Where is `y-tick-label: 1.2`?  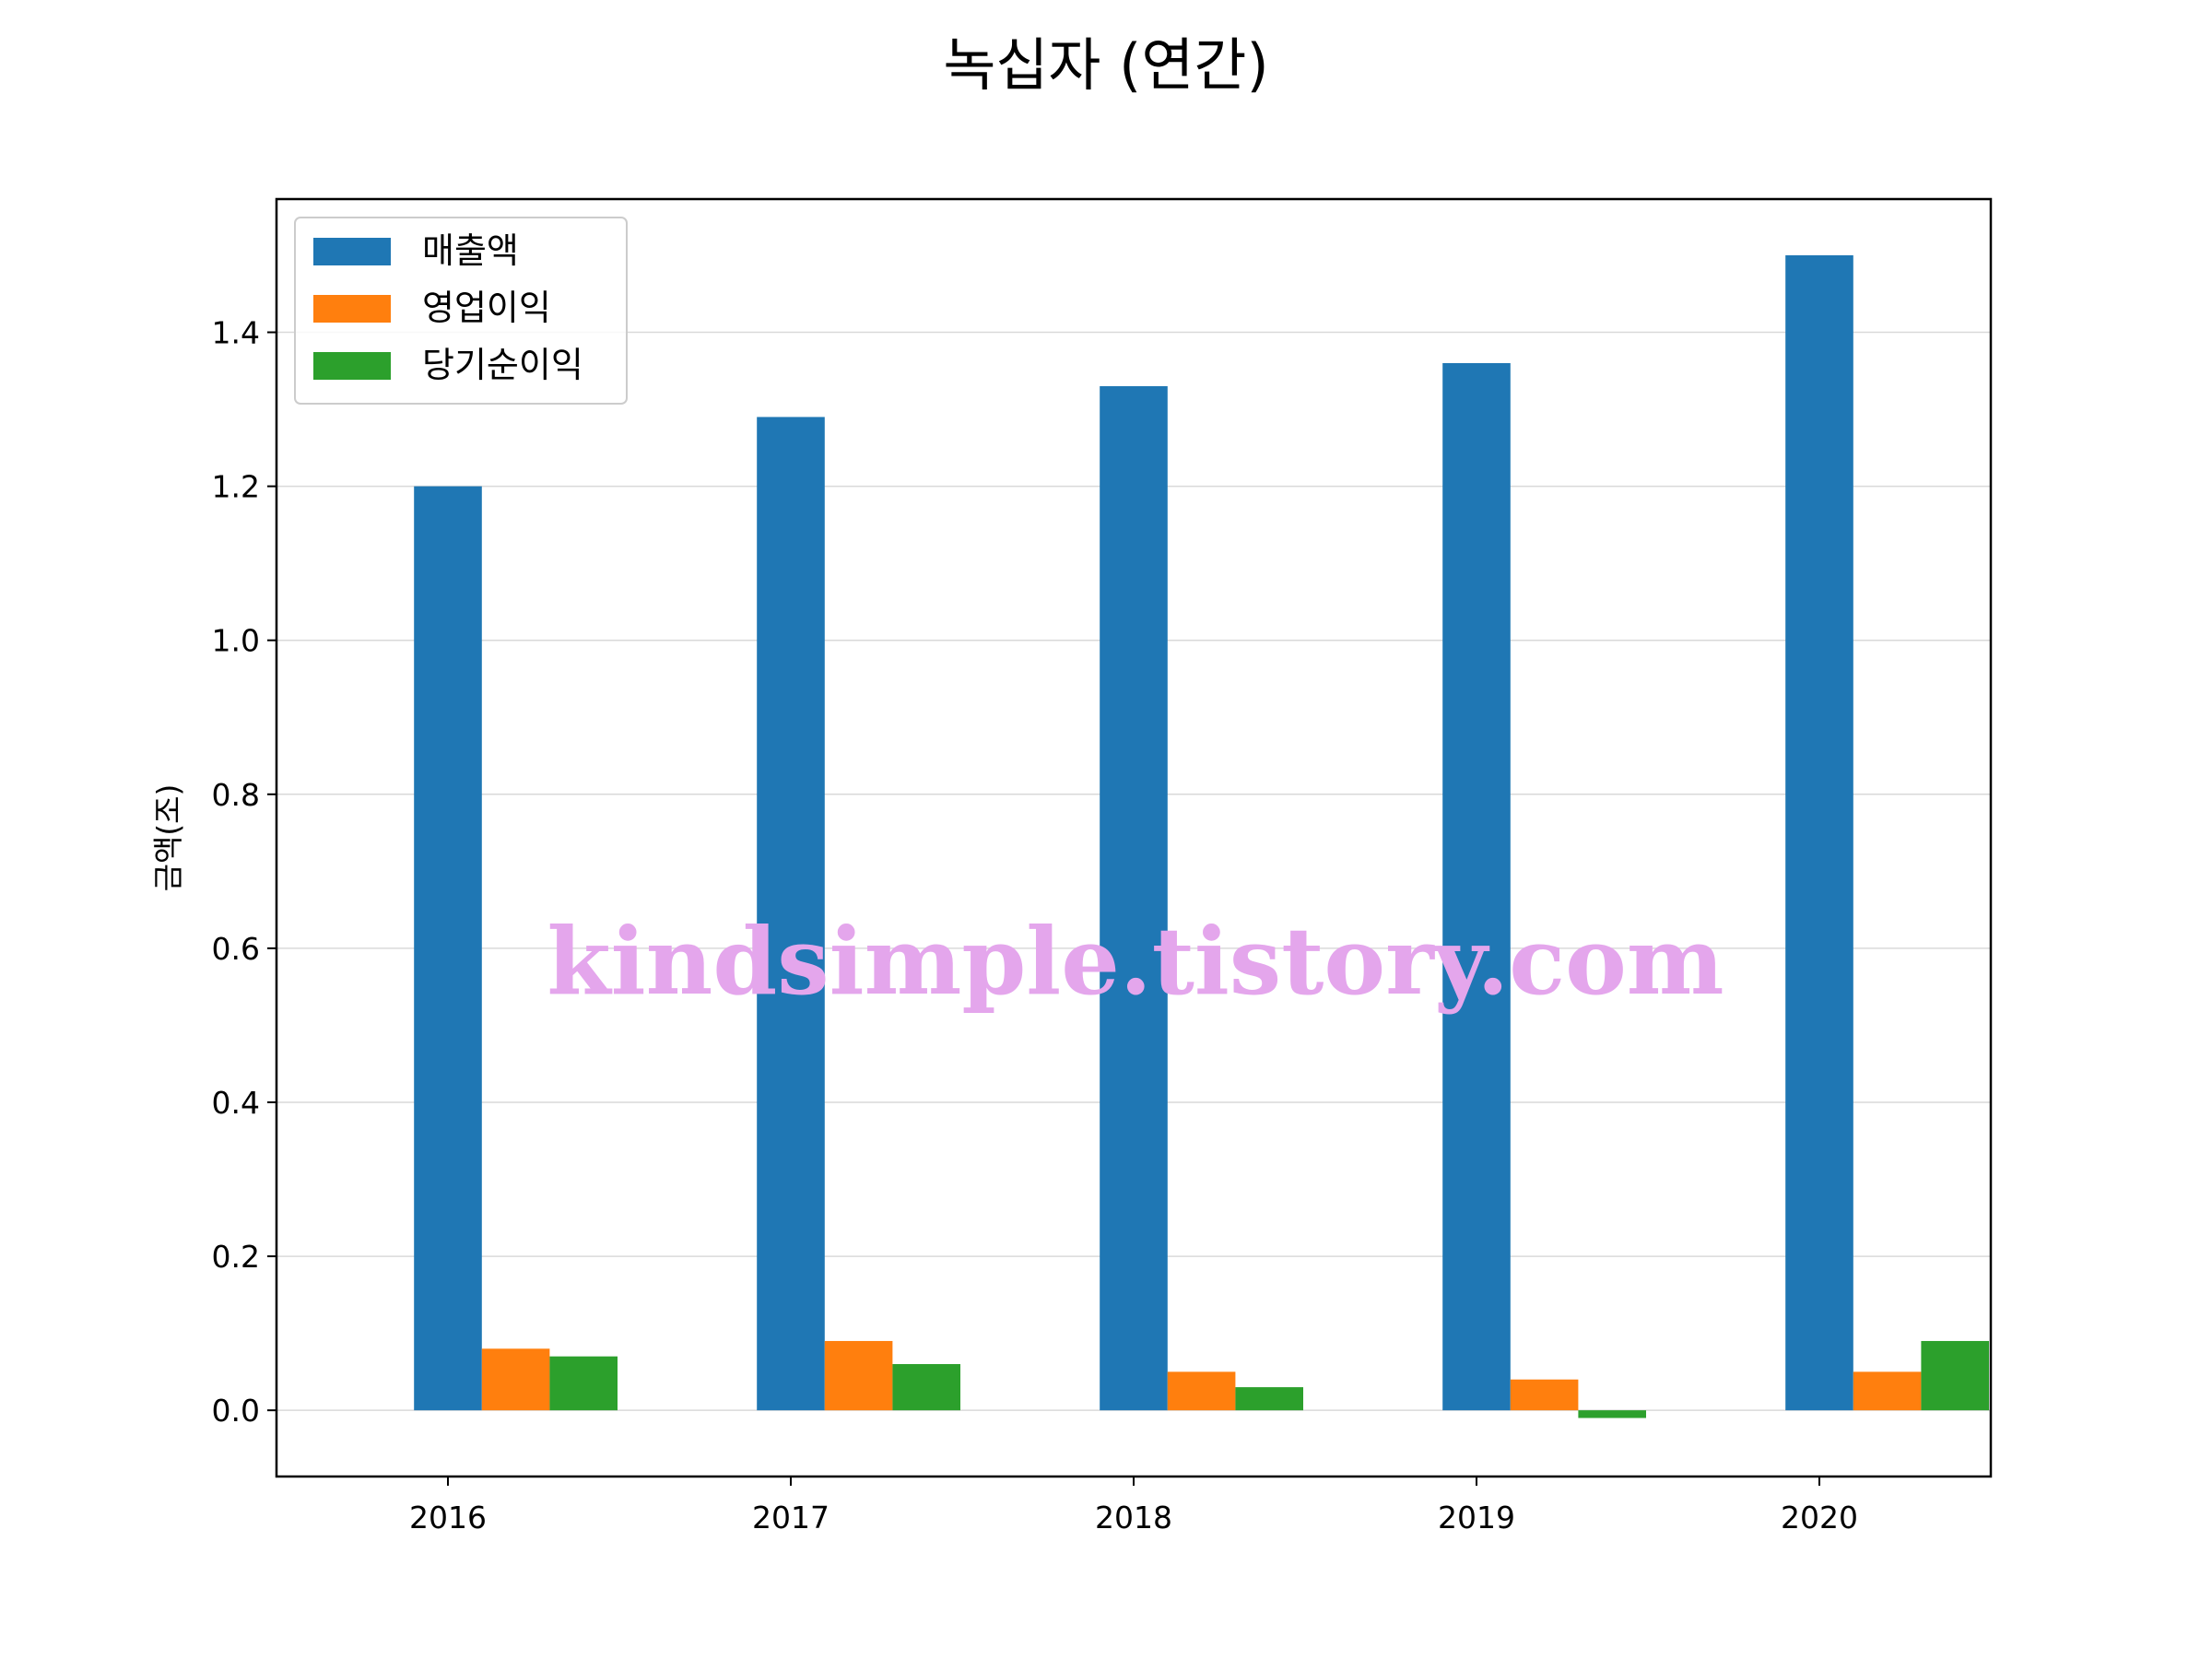
y-tick-label: 1.2 is located at coordinates (236, 487).